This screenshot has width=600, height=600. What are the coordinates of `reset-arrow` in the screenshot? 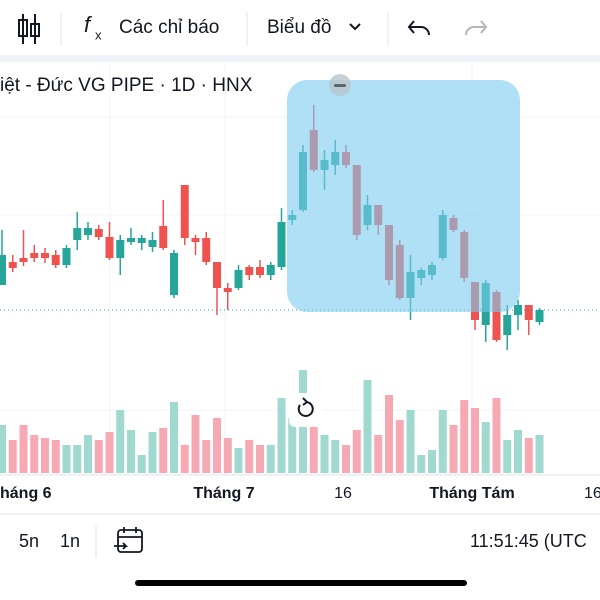 It's located at (305, 401).